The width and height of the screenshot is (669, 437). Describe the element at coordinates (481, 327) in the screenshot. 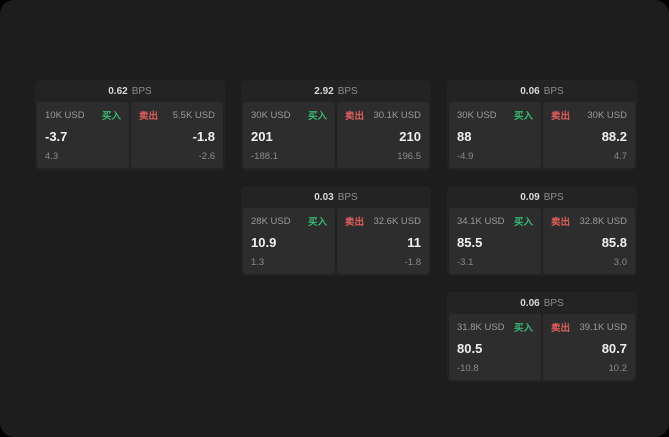

I see `buy-size: 31.8K USD` at that location.